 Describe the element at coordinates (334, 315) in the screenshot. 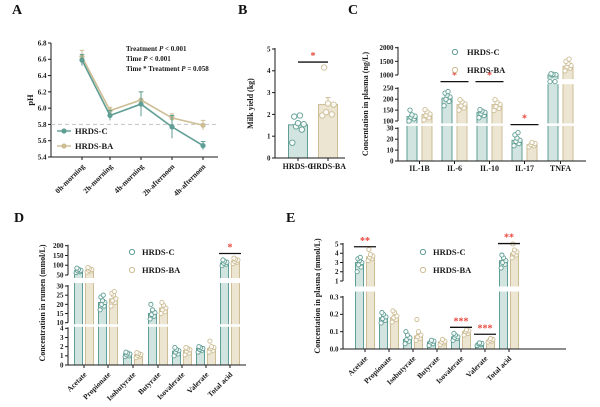

I see `y-tick-label: 0.2` at that location.